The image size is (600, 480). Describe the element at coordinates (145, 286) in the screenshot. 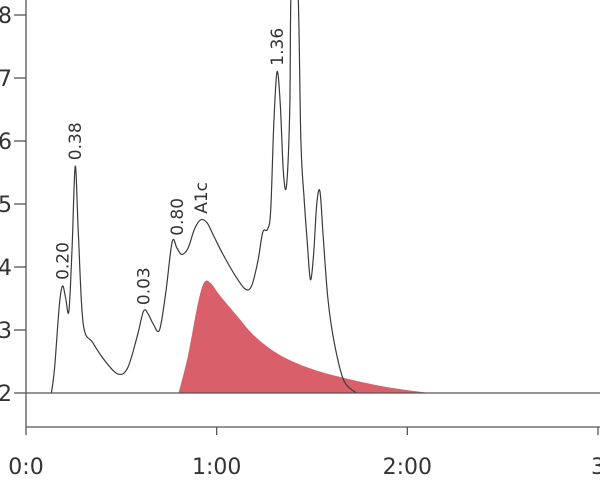

I see `peak-label-2: 0.03` at that location.